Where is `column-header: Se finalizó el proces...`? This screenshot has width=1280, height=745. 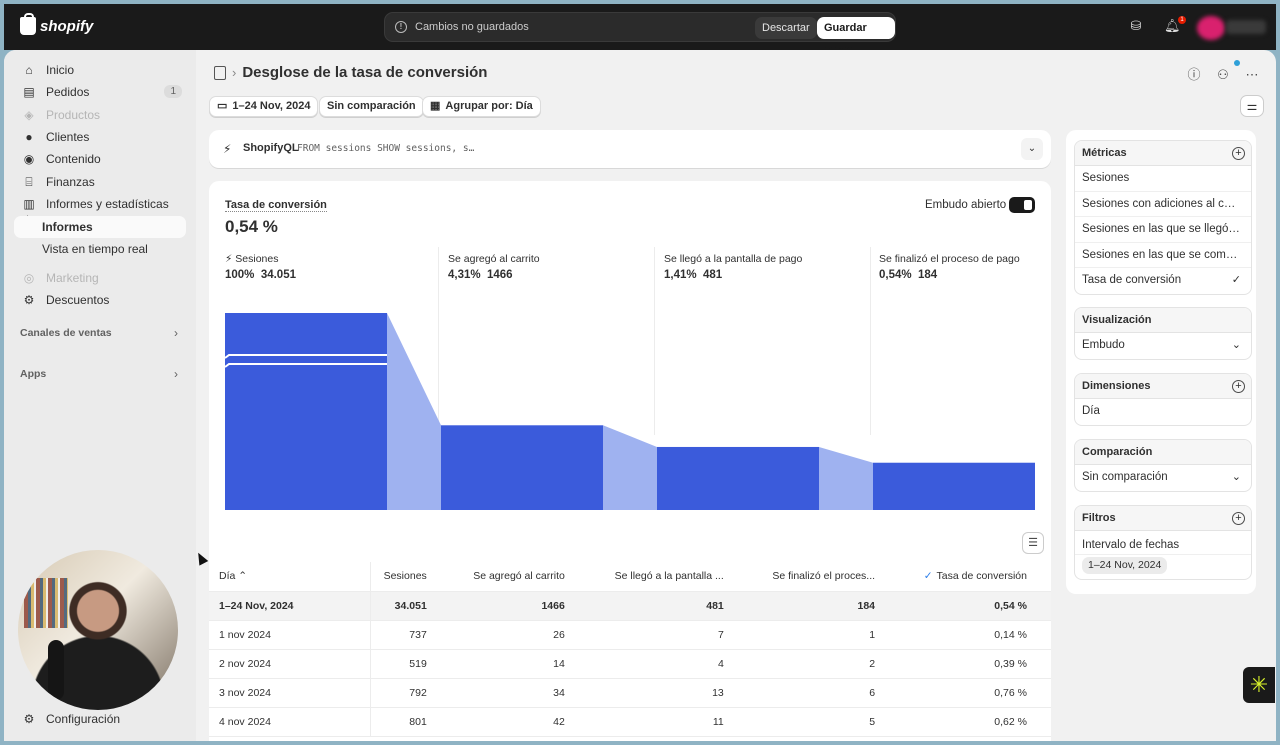 column-header: Se finalizó el proces... is located at coordinates (823, 577).